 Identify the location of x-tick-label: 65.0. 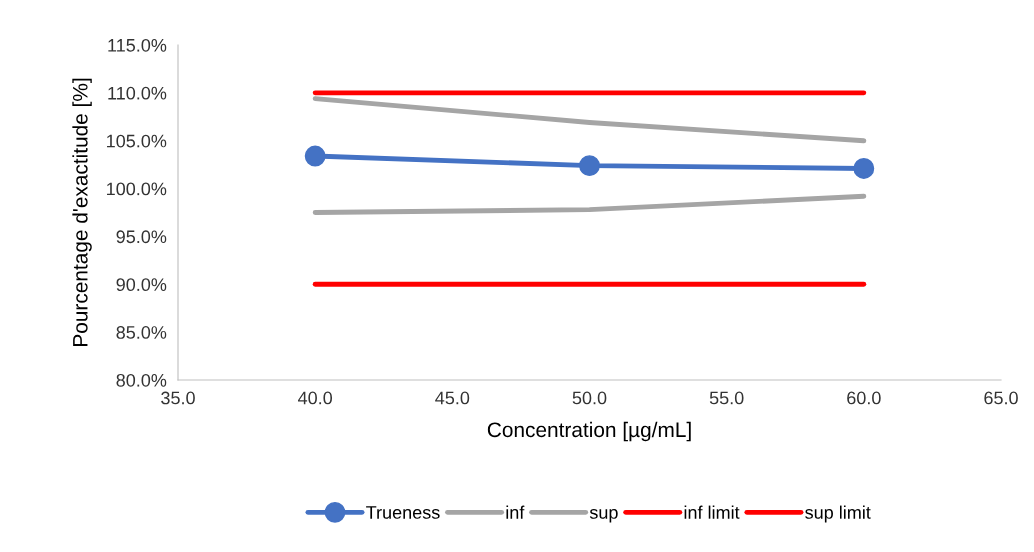
(1001, 398).